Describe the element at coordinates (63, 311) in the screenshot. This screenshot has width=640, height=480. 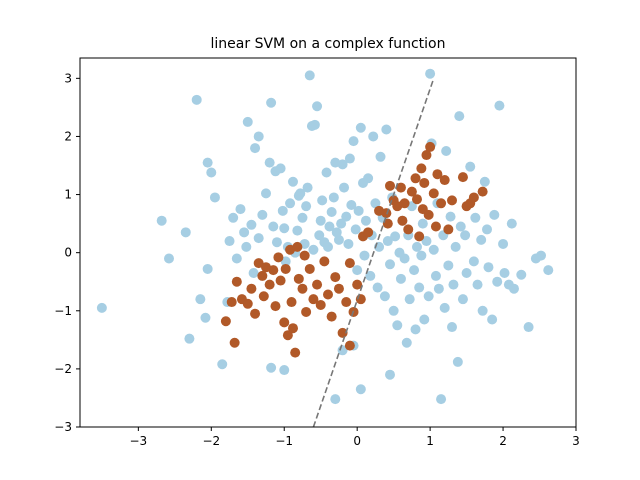
I see `y-tick-label: −1` at that location.